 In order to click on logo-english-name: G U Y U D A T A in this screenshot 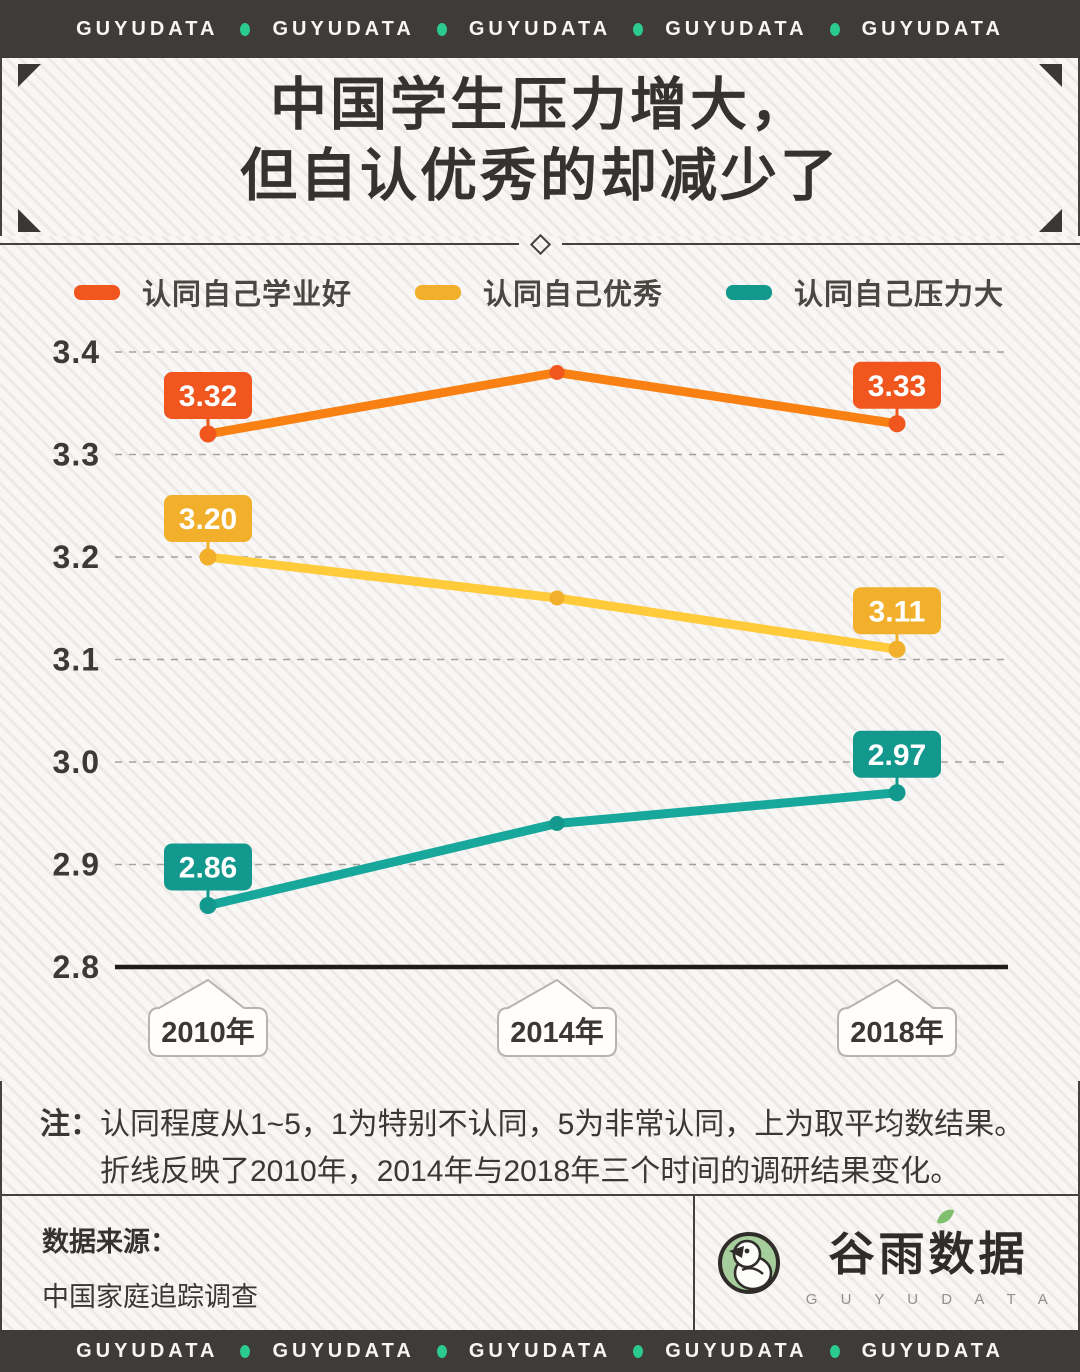, I will do `click(931, 1299)`.